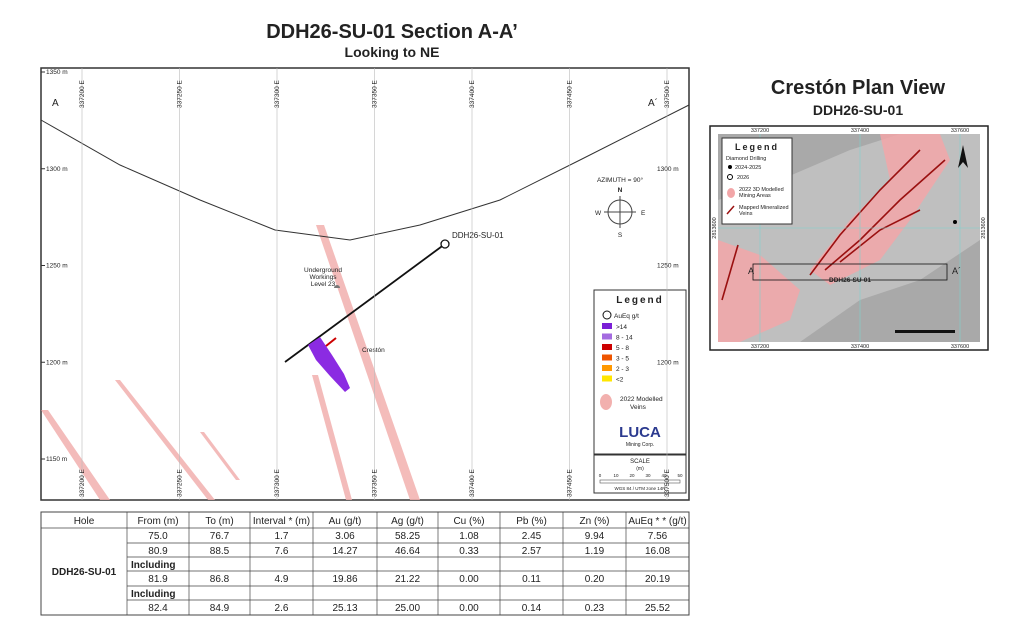 The width and height of the screenshot is (1024, 639). Describe the element at coordinates (344, 579) in the screenshot. I see `data-cell: 19.86` at that location.